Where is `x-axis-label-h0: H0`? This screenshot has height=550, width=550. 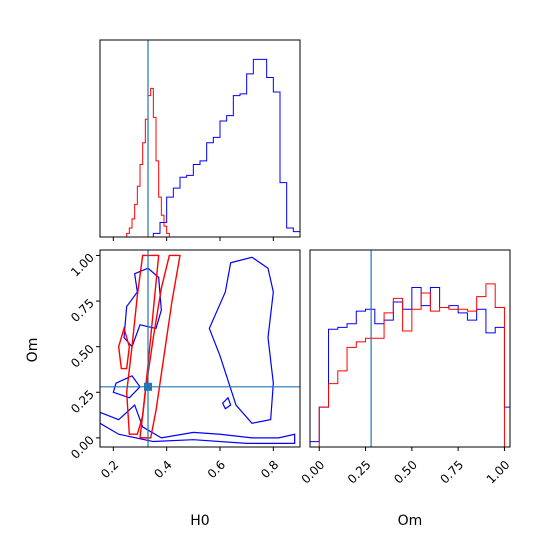
x-axis-label-h0: H0 is located at coordinates (199, 521).